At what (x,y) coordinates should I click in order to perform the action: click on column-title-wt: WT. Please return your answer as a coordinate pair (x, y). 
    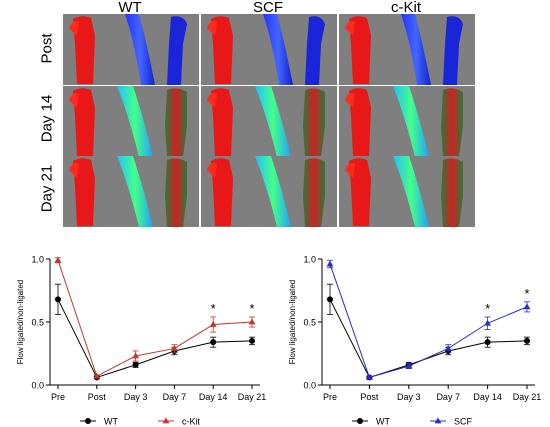
    Looking at the image, I should click on (130, 8).